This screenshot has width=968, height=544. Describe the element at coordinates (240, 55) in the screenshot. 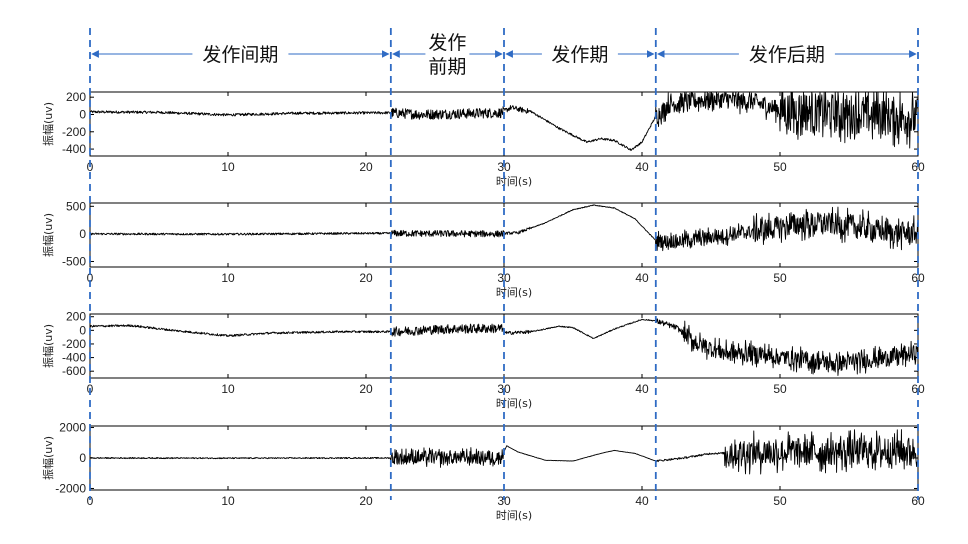

I see `phase-label: 发作间期` at that location.